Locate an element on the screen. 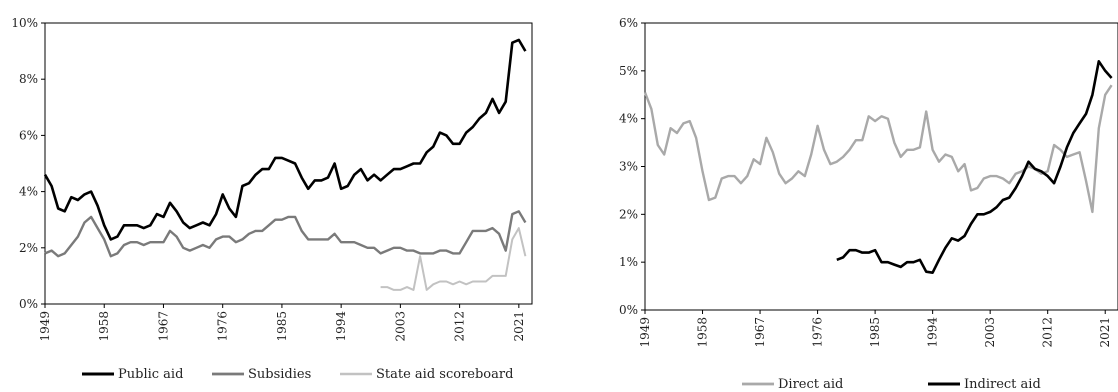  y-tick-label: 5% is located at coordinates (628, 71).